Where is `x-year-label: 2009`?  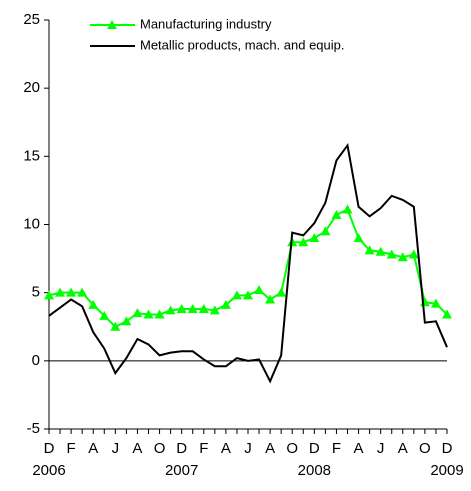
x-year-label: 2009 is located at coordinates (446, 470).